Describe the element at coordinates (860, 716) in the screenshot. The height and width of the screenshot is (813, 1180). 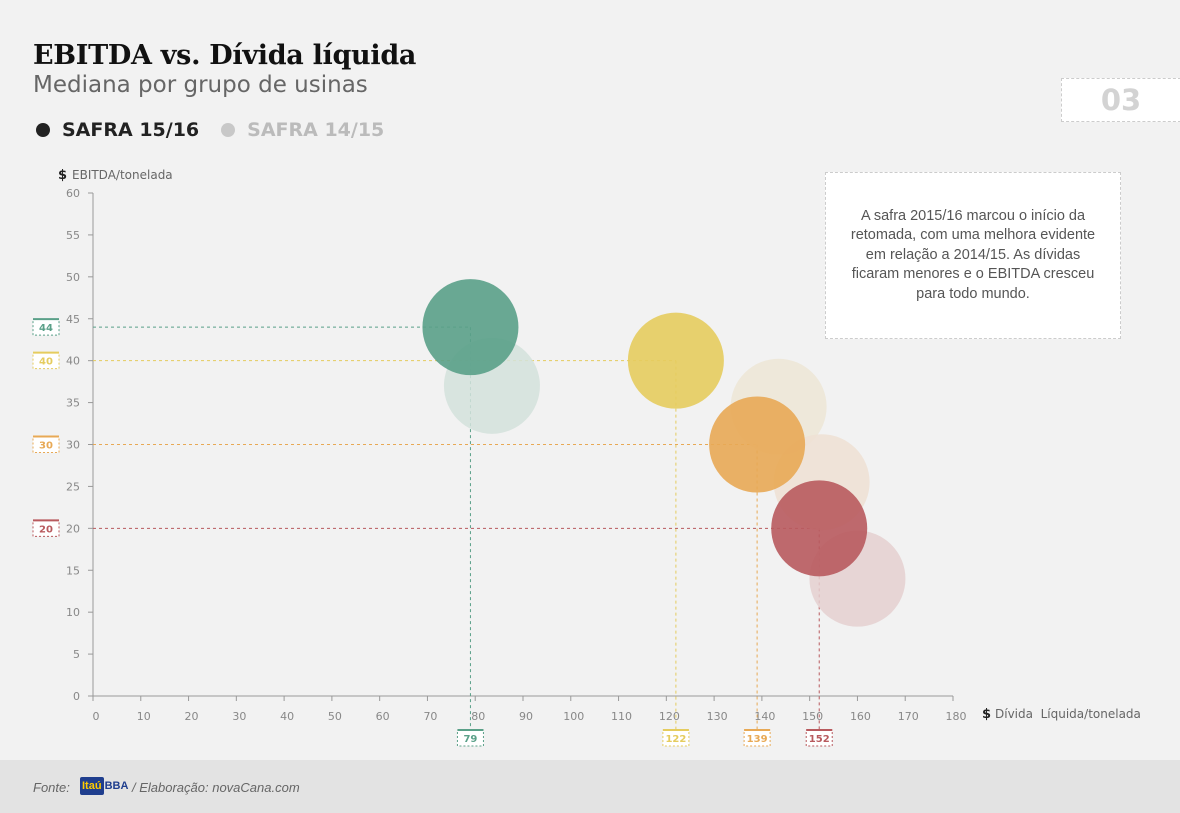
I see `x-tick-label: 160` at that location.